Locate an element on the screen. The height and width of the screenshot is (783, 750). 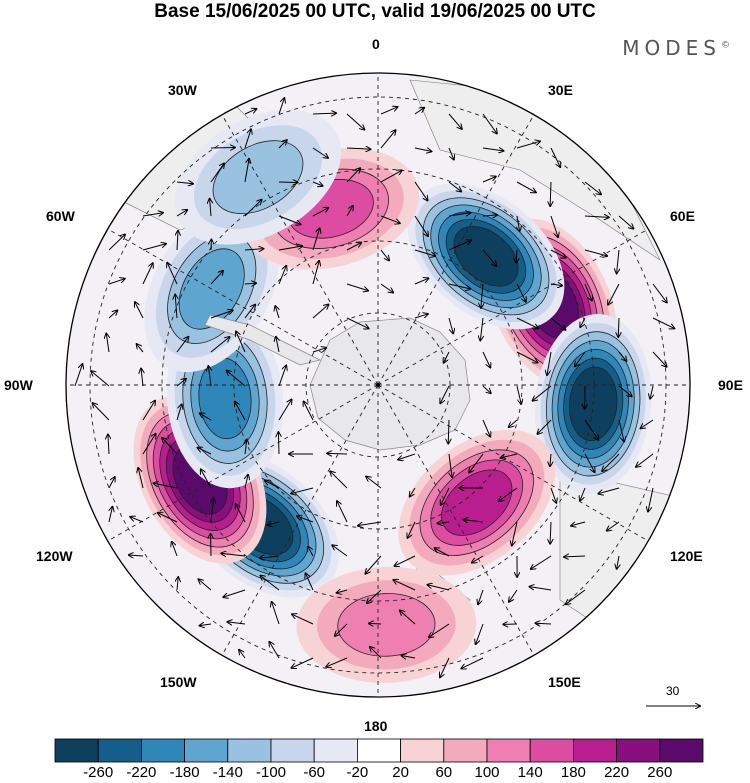
colorbar-tick-label: 260 is located at coordinates (660, 772).